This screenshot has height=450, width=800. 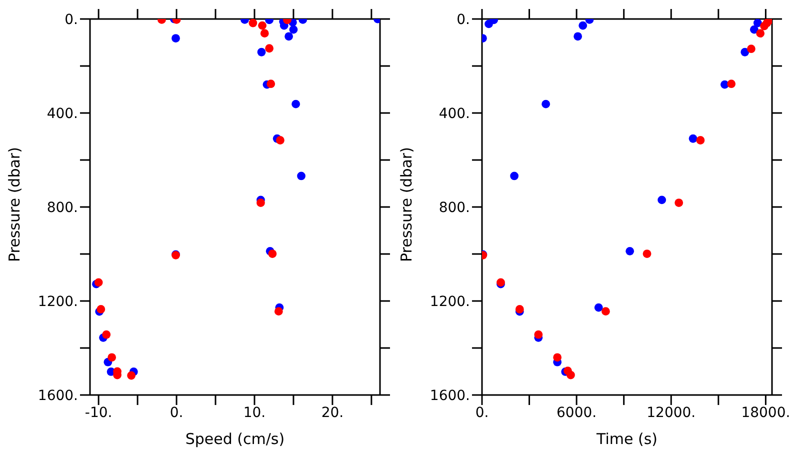 I want to click on x-tick-label: 12000., so click(x=671, y=412).